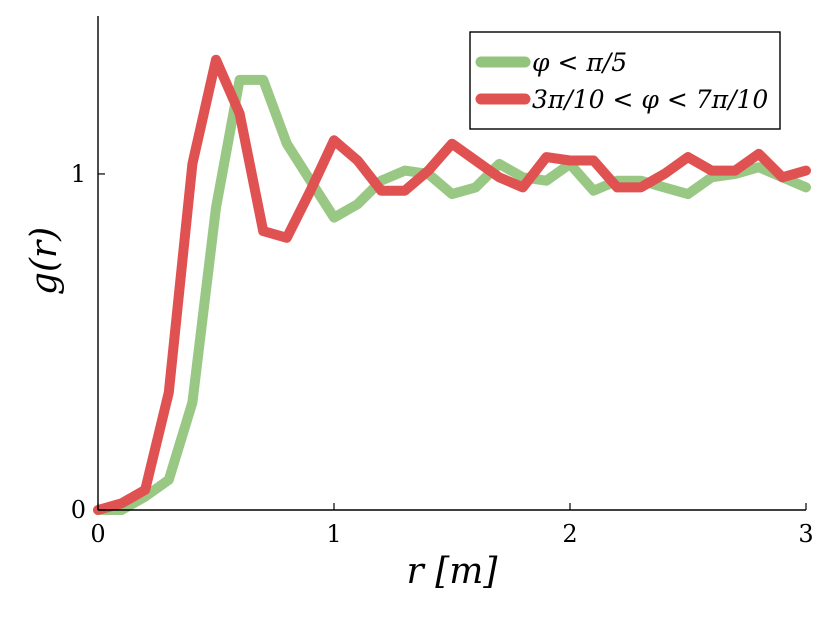 This screenshot has width=822, height=617. What do you see at coordinates (453, 571) in the screenshot?
I see `x-axis-label: r [m]` at bounding box center [453, 571].